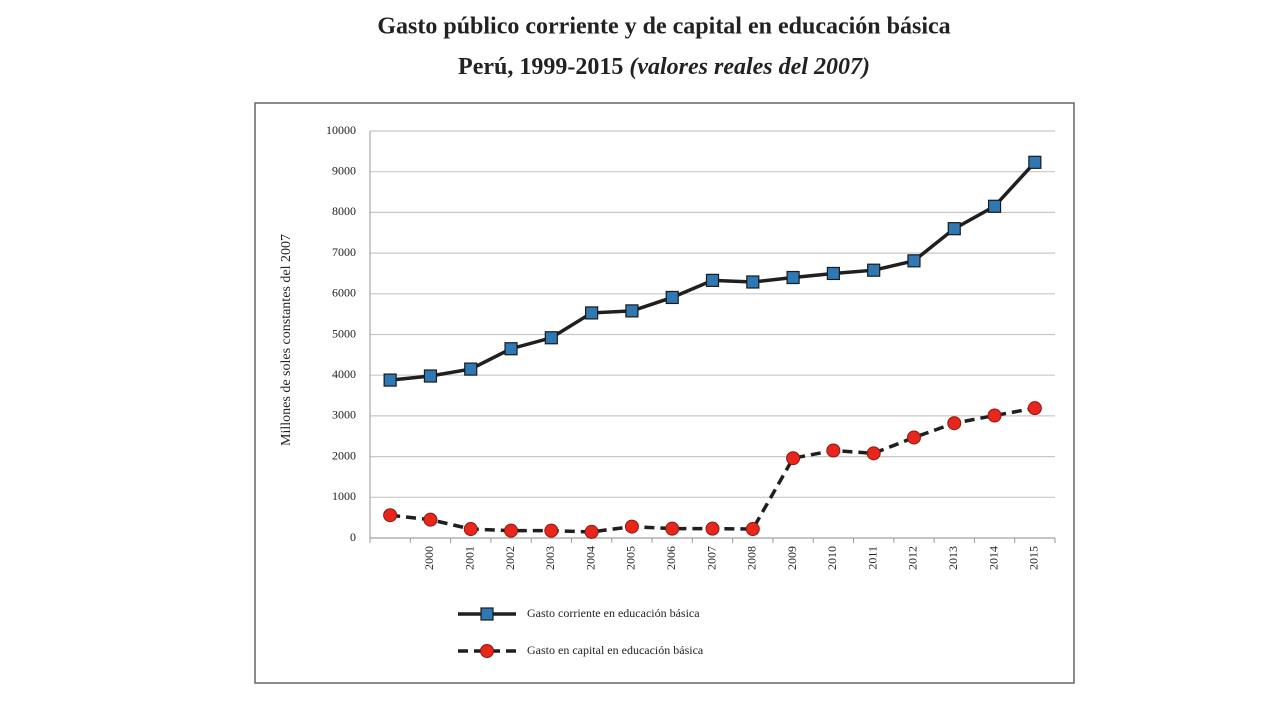  Describe the element at coordinates (631, 558) in the screenshot. I see `x-tick-label: 2005` at that location.